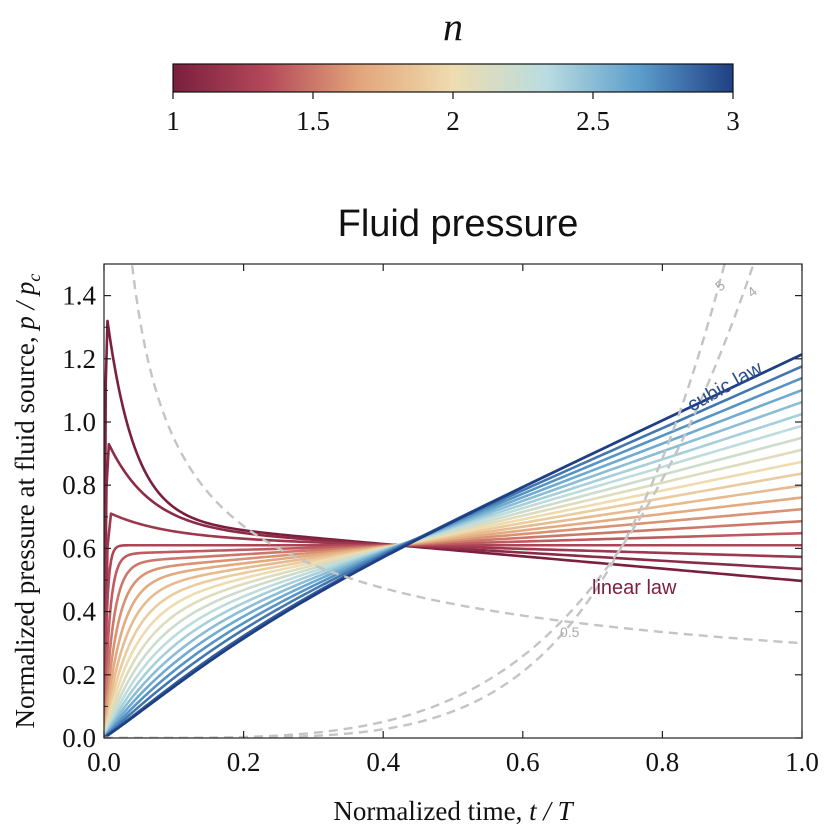 The height and width of the screenshot is (833, 825). What do you see at coordinates (173, 121) in the screenshot?
I see `colorbar-tick-label: 1` at bounding box center [173, 121].